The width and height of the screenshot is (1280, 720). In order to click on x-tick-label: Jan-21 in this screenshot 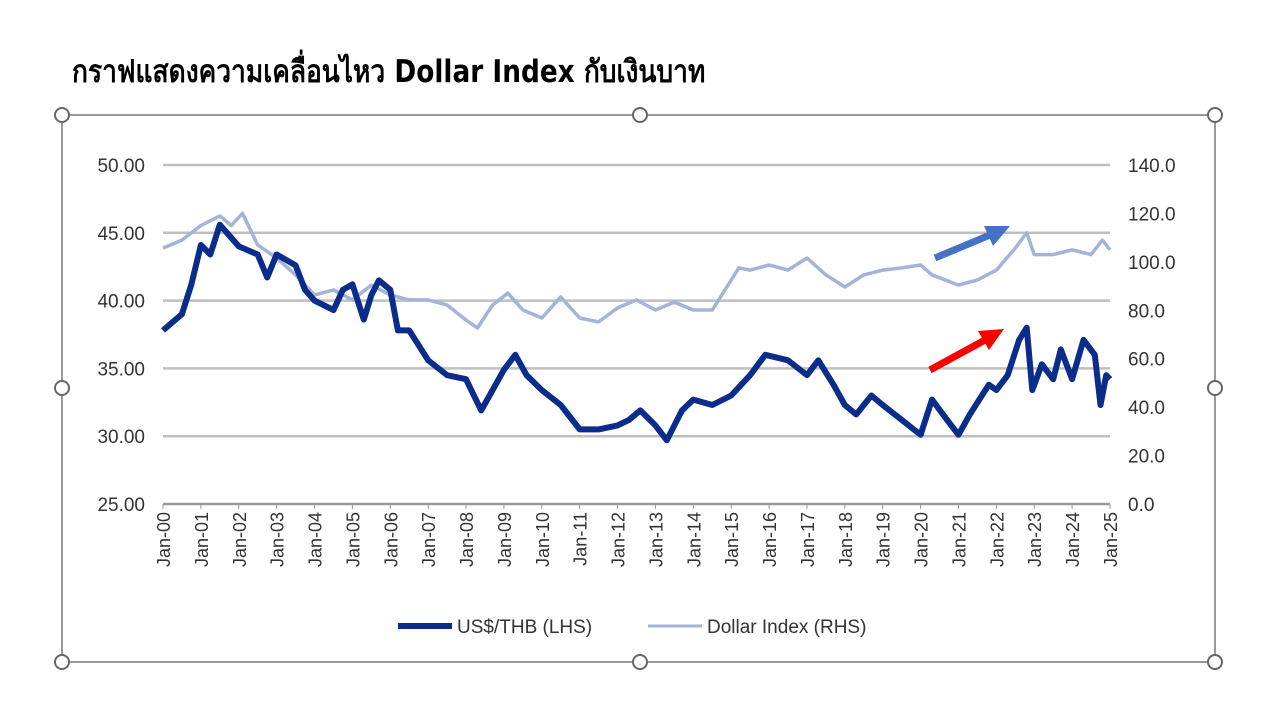, I will do `click(959, 539)`.